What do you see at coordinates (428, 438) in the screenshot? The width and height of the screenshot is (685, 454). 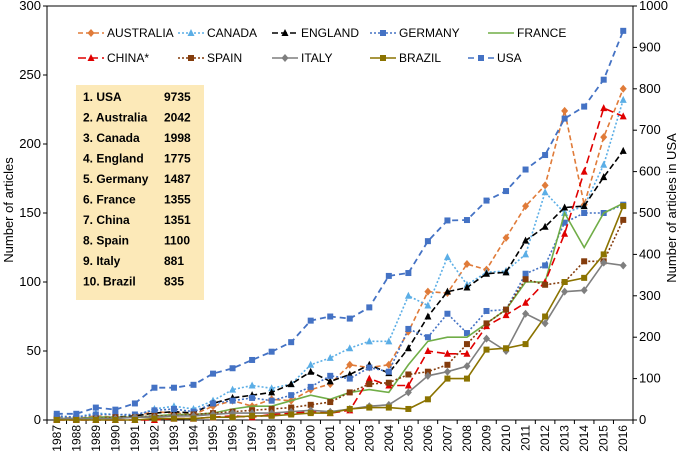 I see `x-tick-label: 2006` at bounding box center [428, 438].